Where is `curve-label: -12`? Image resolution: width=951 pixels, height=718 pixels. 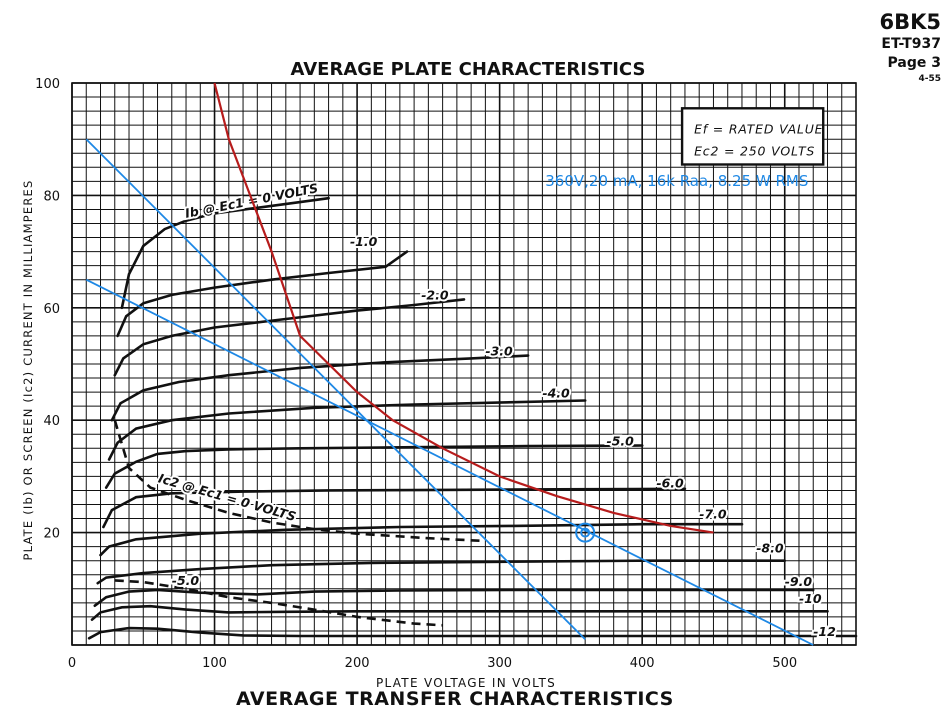 curve-label: -12 is located at coordinates (824, 631).